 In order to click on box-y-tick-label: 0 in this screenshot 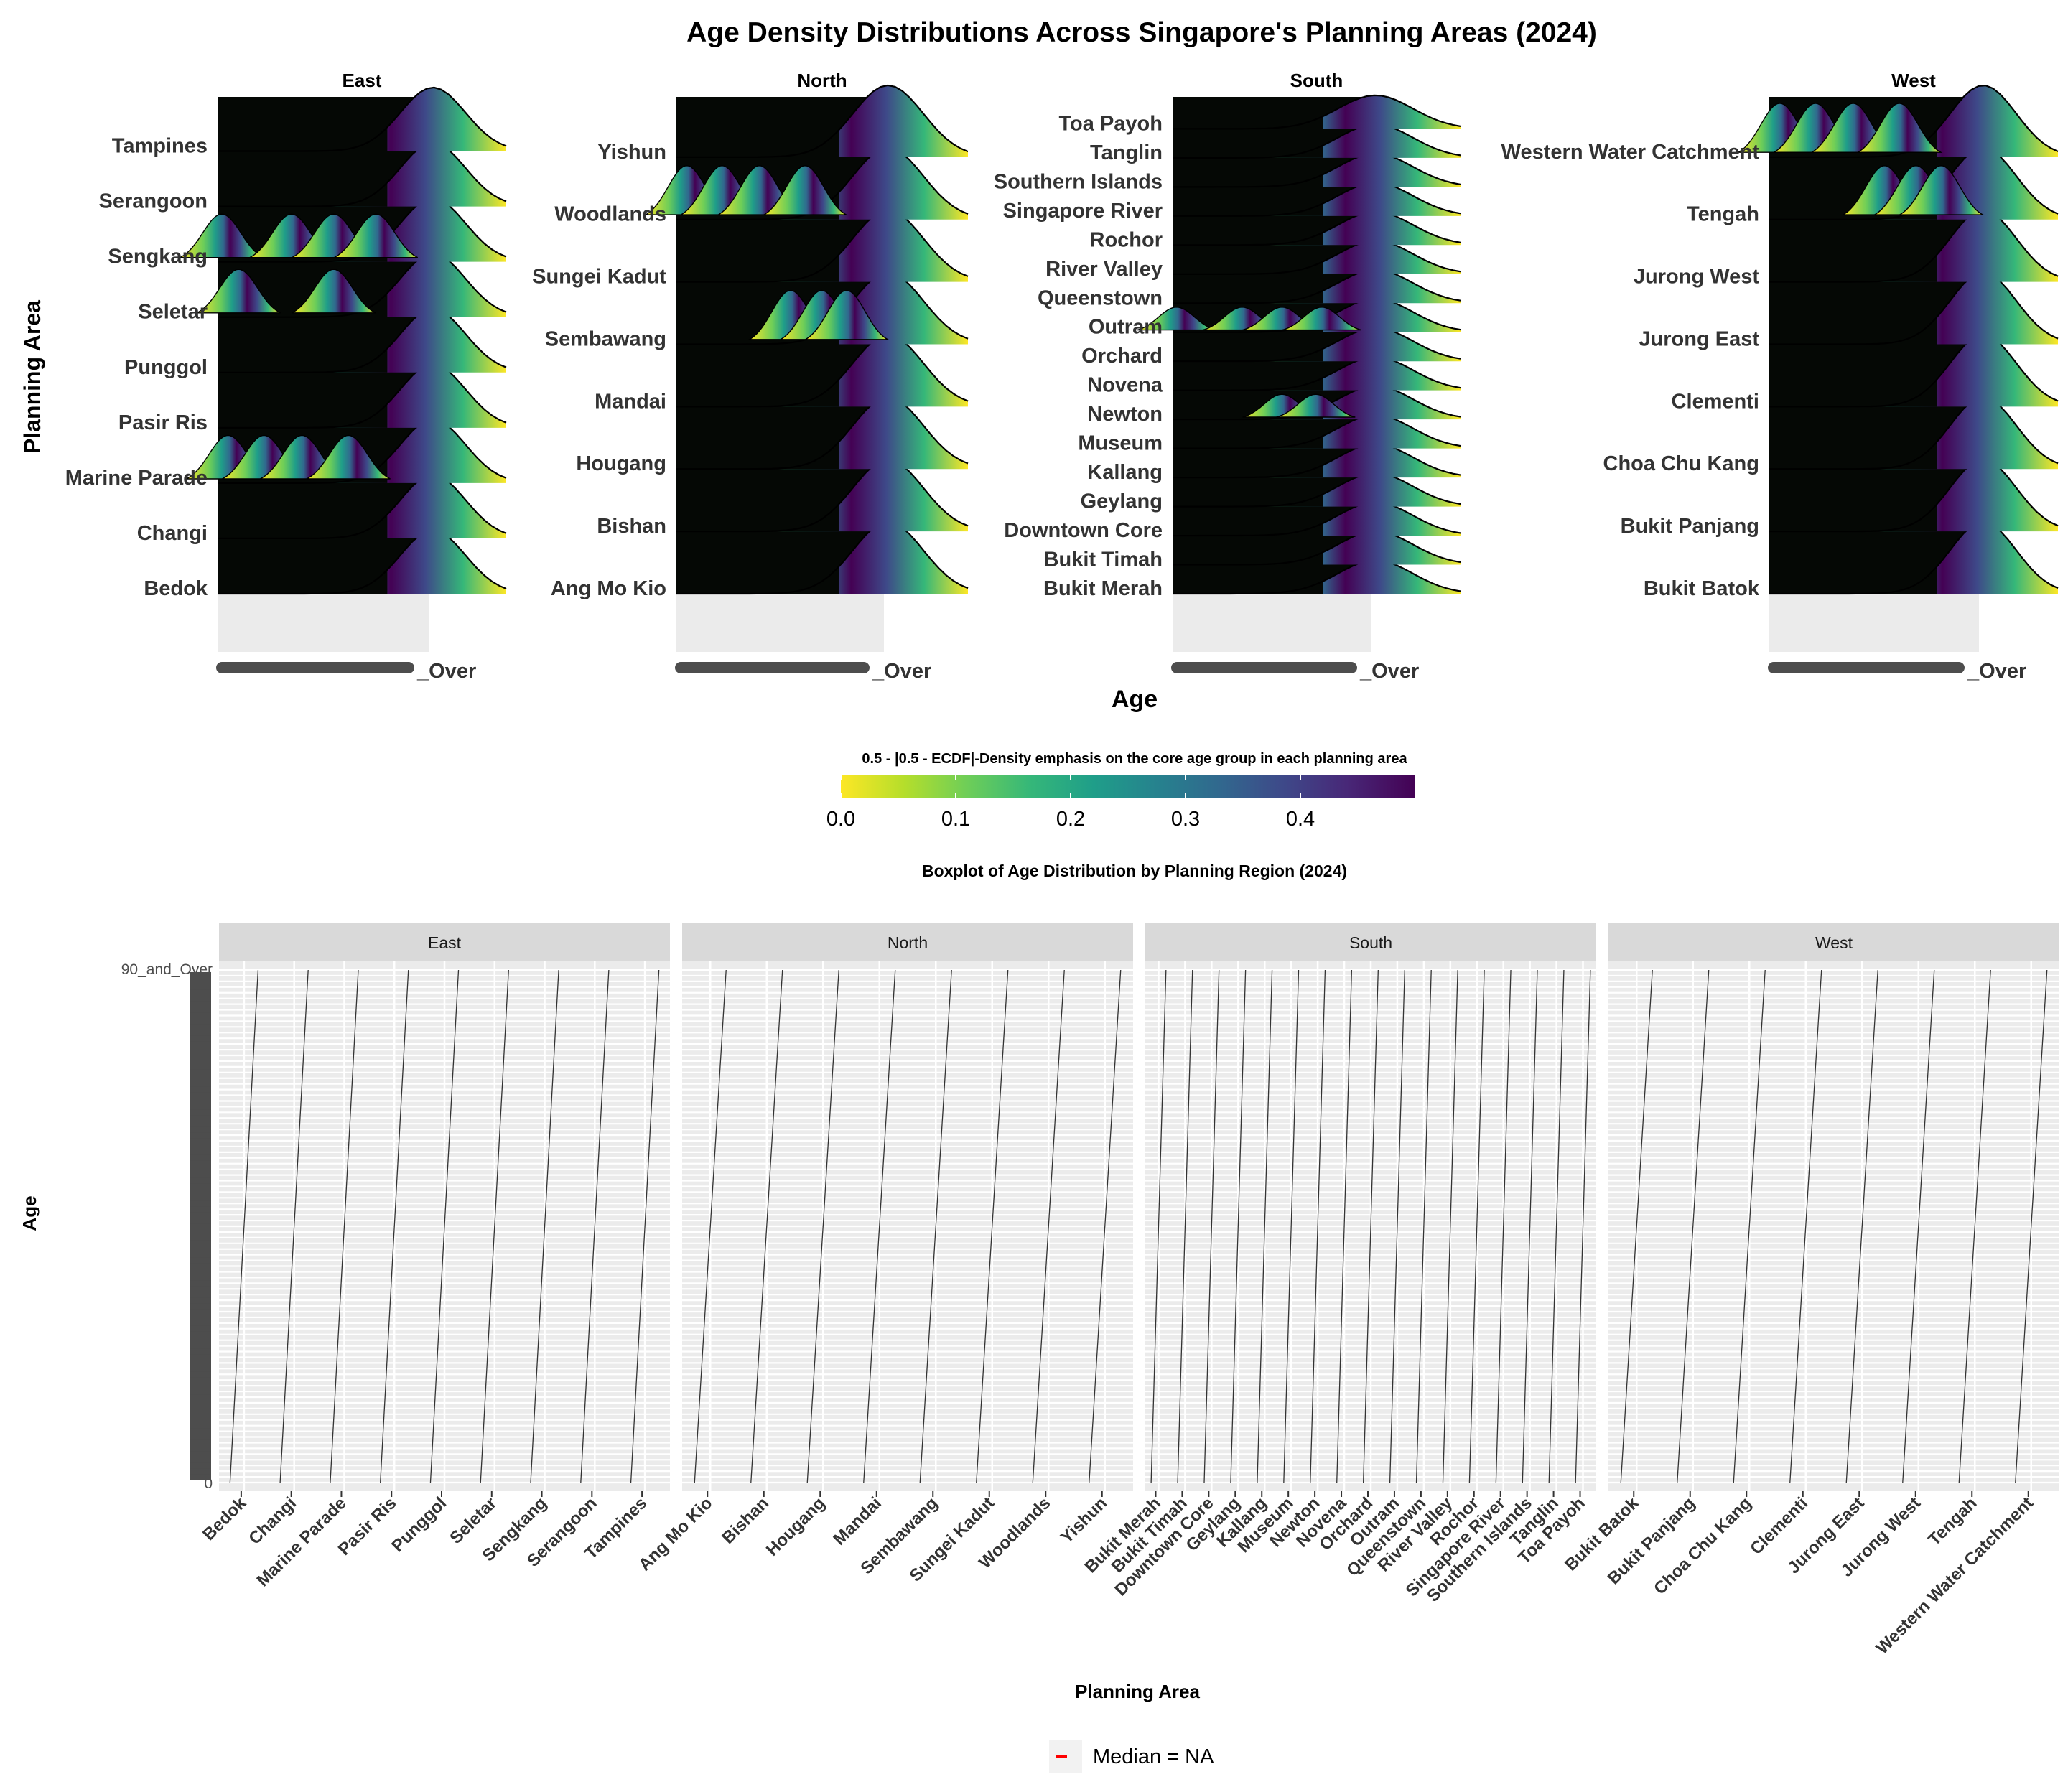, I will do `click(208, 1483)`.